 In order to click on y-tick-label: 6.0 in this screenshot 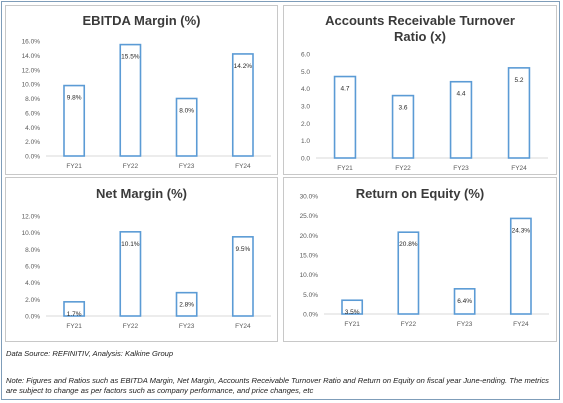, I will do `click(305, 55)`.